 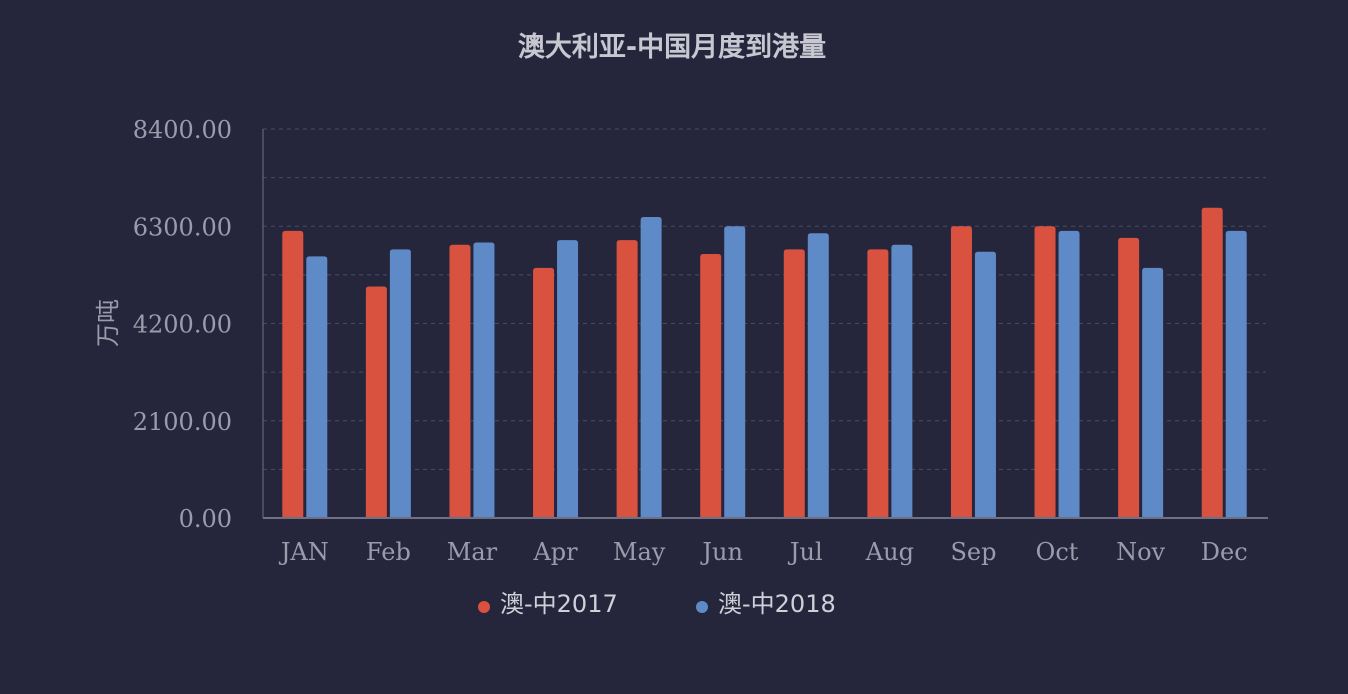 What do you see at coordinates (317, 387) in the screenshot?
I see `bar-2018-jan` at bounding box center [317, 387].